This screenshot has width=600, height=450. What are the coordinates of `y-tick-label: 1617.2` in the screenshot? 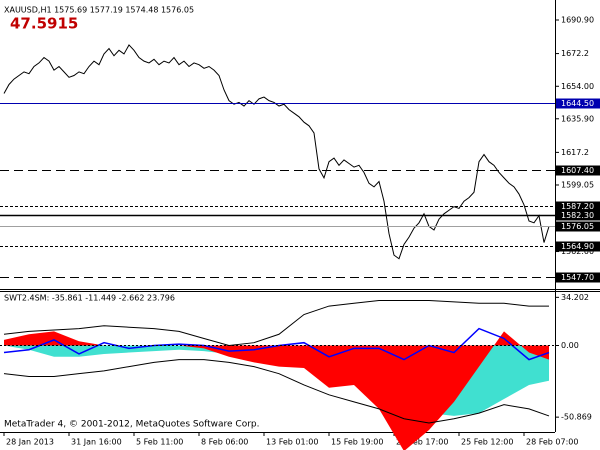 It's located at (575, 152).